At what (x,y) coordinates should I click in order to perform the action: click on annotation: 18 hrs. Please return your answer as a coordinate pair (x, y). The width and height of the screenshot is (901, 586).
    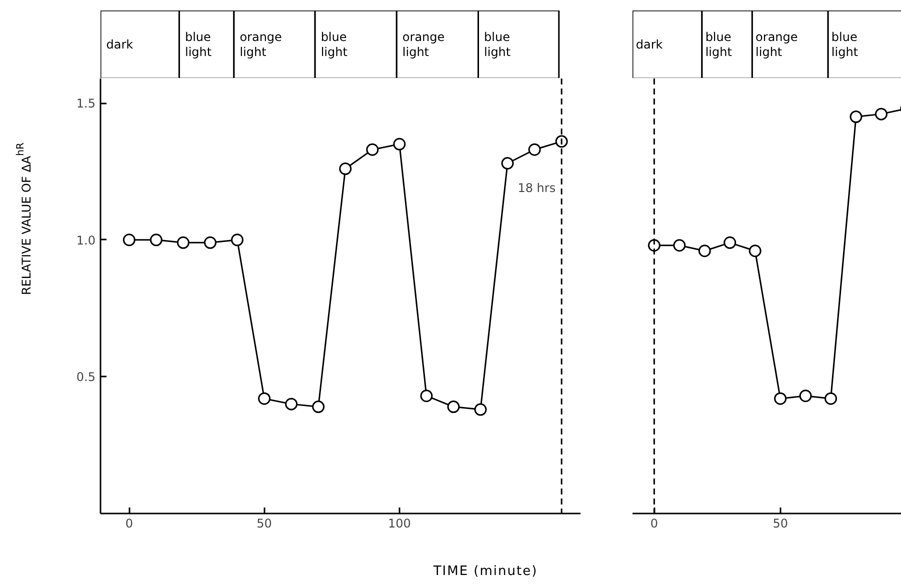
    Looking at the image, I should click on (537, 187).